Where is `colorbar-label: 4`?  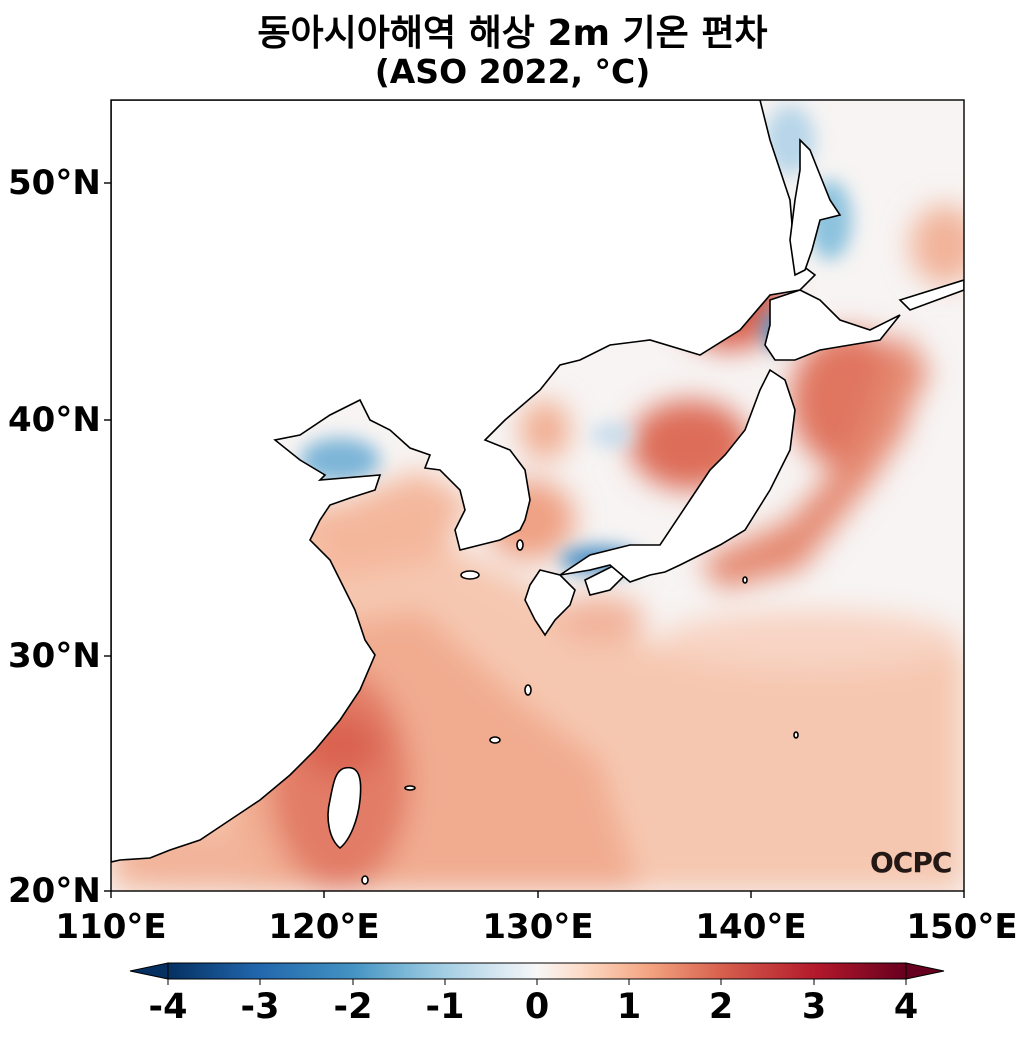 colorbar-label: 4 is located at coordinates (906, 1007).